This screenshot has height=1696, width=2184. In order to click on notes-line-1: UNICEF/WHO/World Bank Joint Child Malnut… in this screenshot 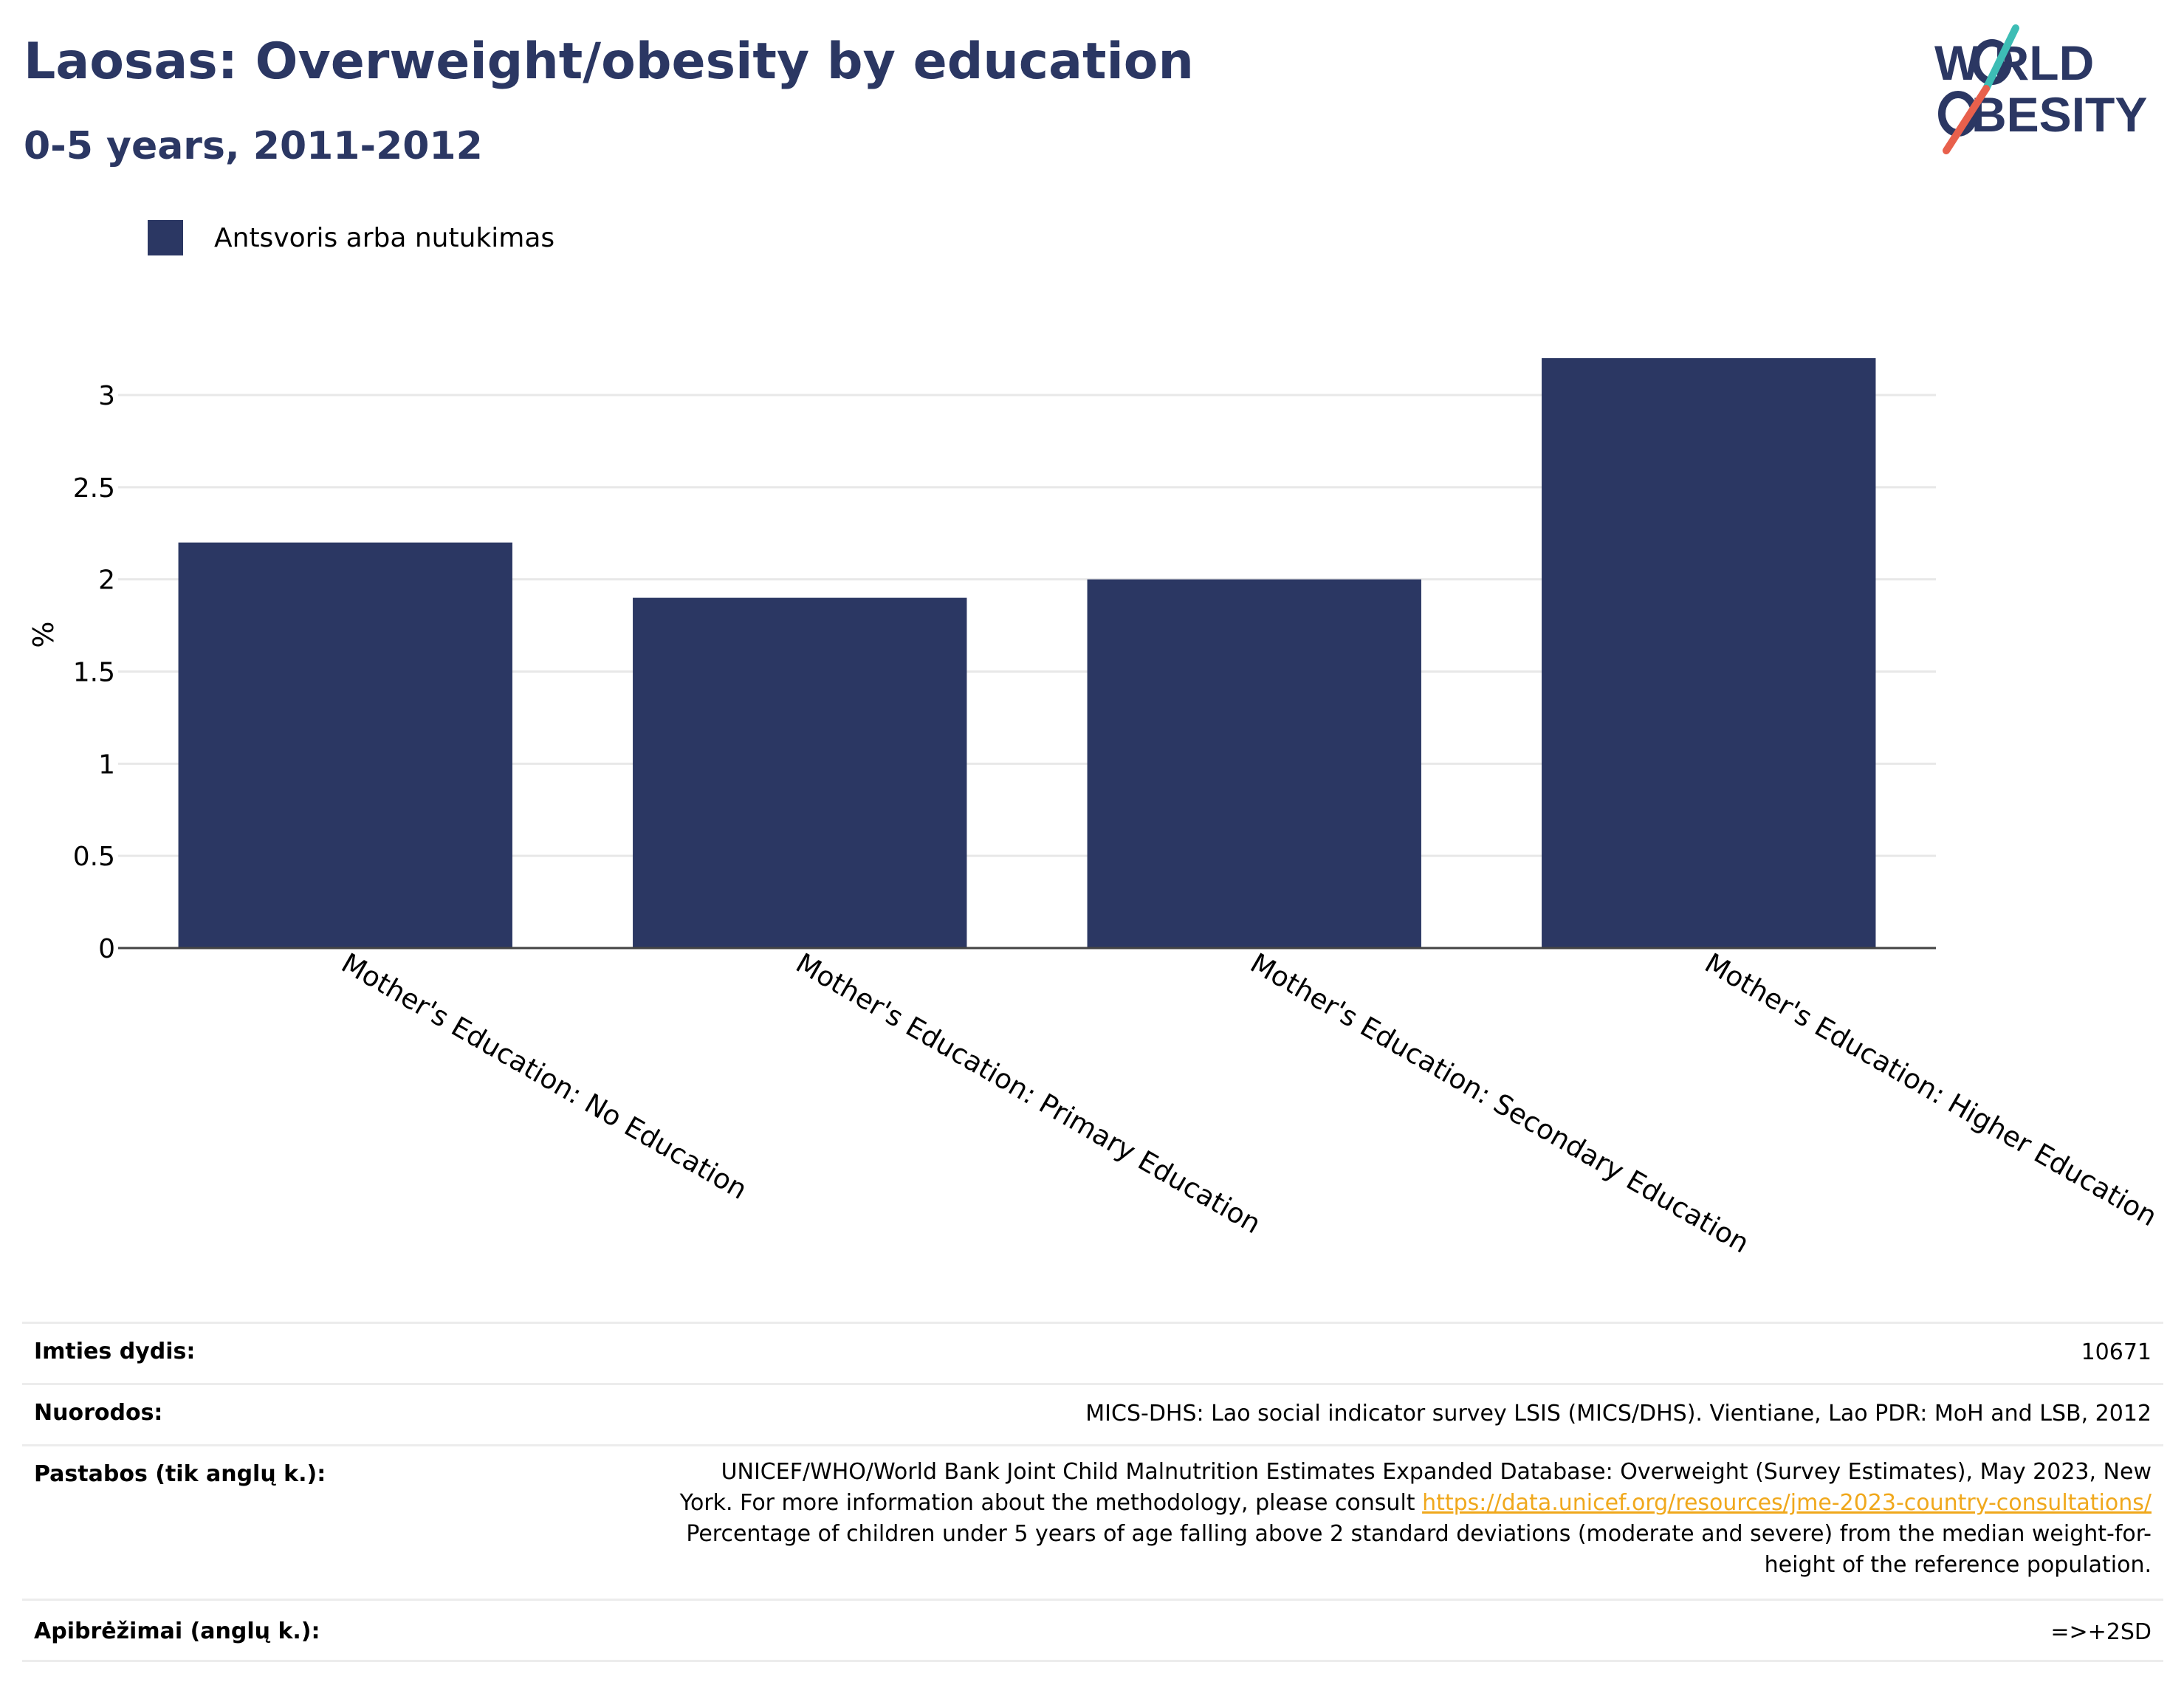, I will do `click(1437, 1472)`.